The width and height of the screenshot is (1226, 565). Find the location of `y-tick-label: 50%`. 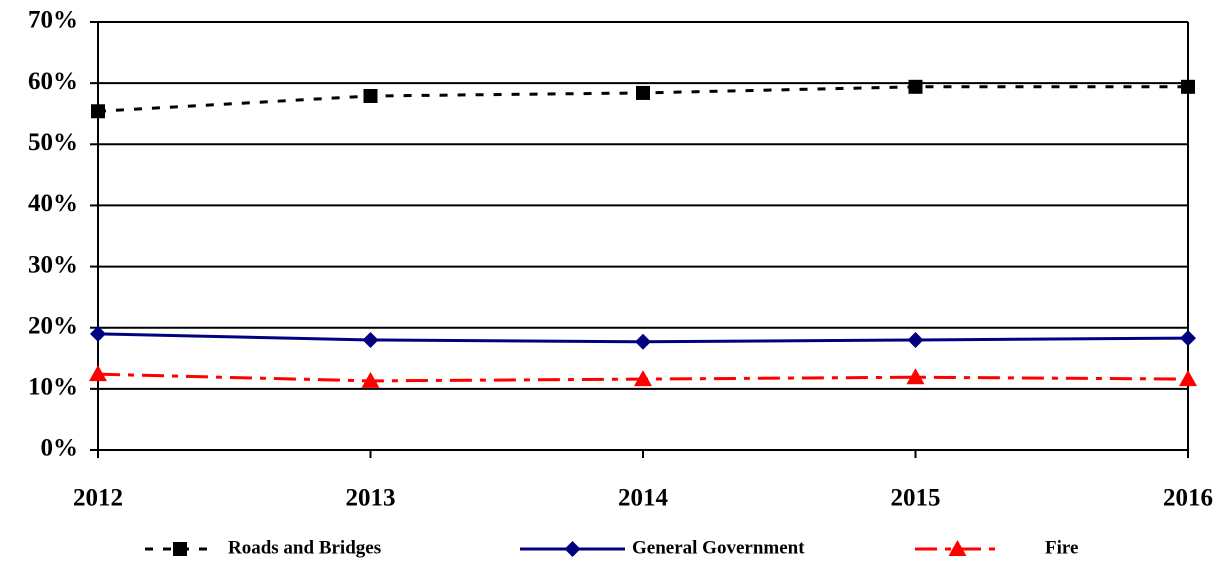

y-tick-label: 50% is located at coordinates (53, 142).